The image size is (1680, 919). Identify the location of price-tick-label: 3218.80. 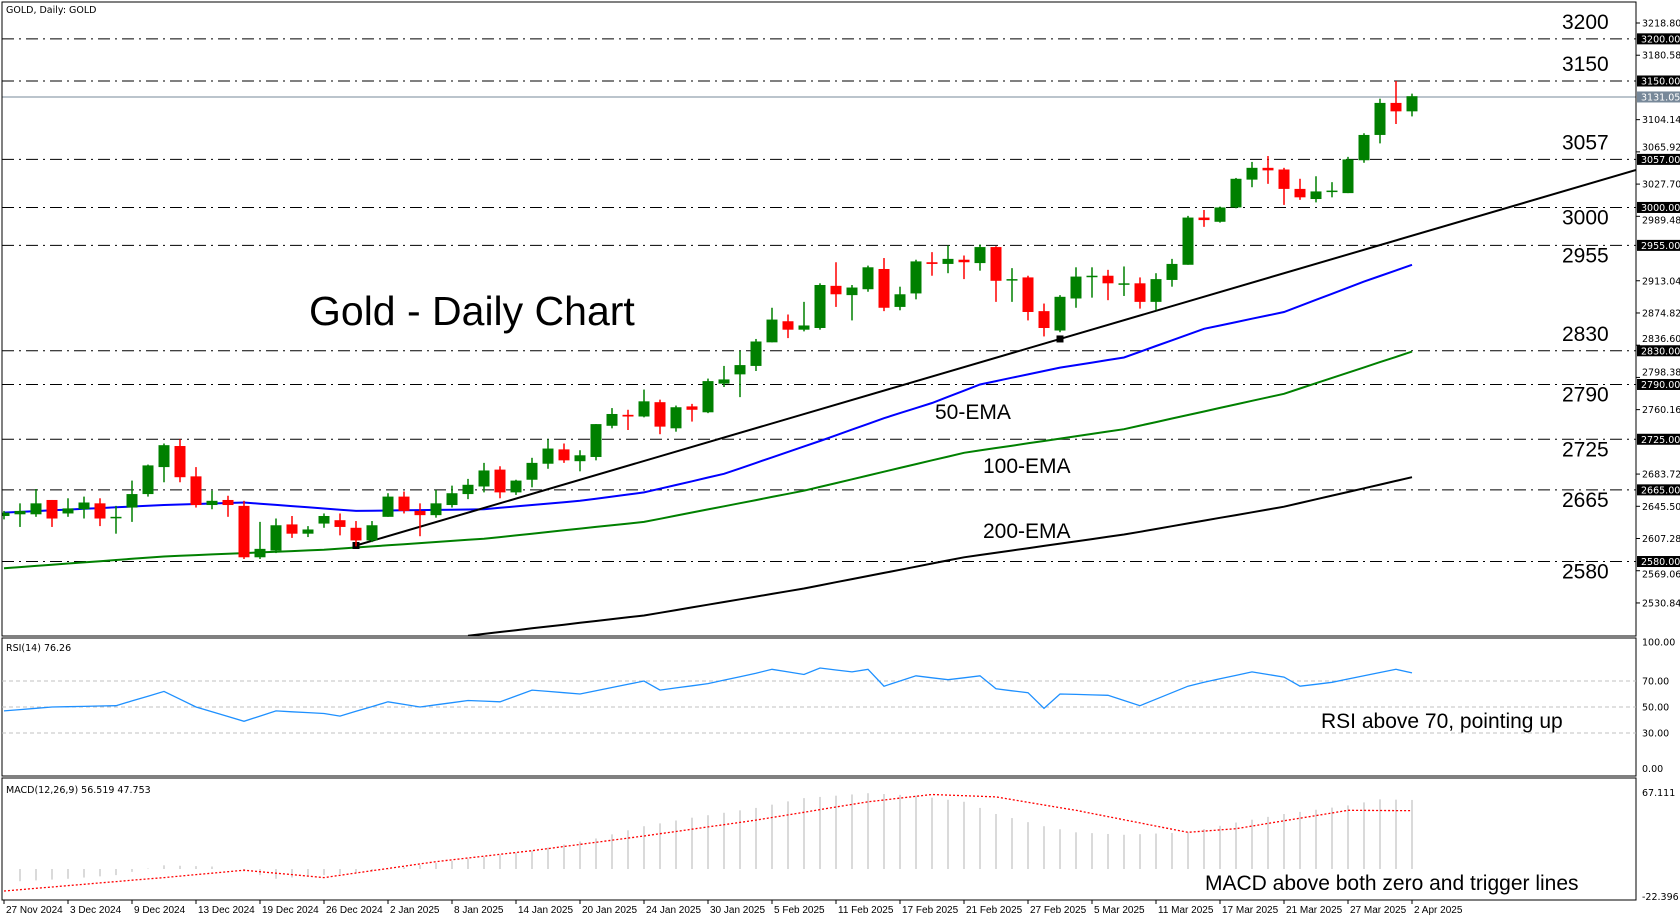
(1661, 24).